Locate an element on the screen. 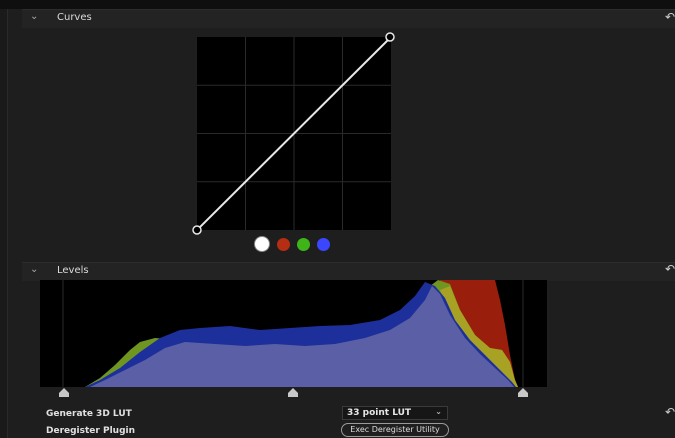 This screenshot has width=675, height=438. curves-graph is located at coordinates (294, 133).